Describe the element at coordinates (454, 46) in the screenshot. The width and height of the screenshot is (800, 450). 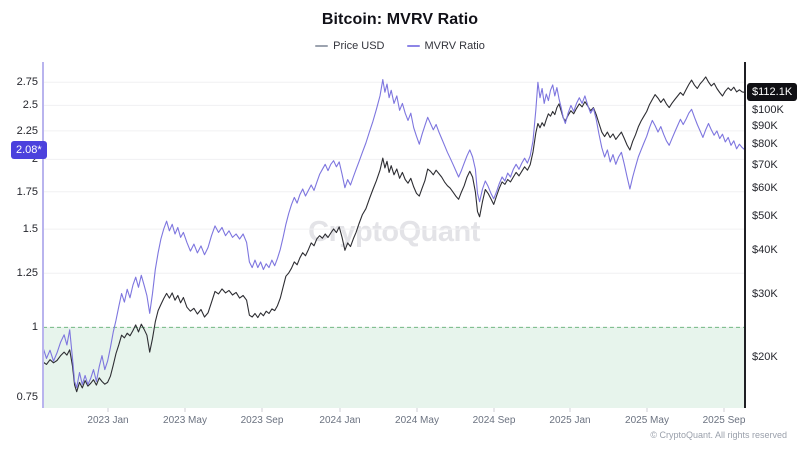
I see `legend-label-mvrv-ratio: MVRV Ratio` at that location.